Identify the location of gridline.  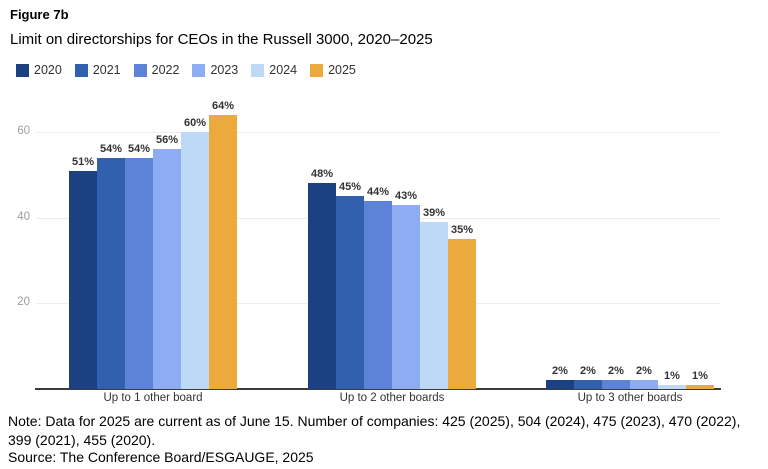
(378, 133).